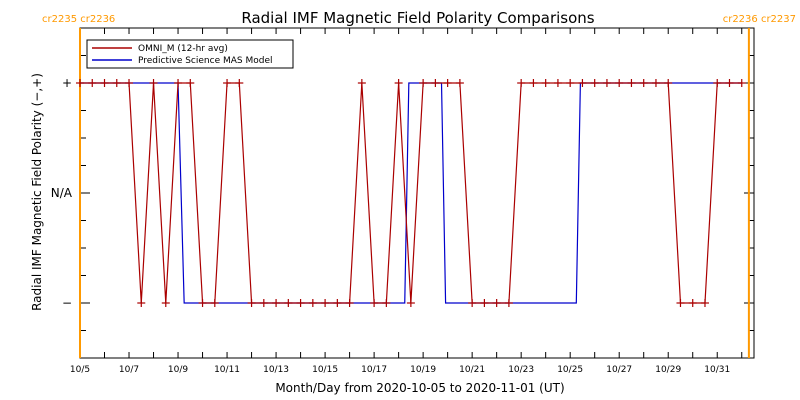 This screenshot has height=400, width=800. I want to click on x-tick-label: 10/29, so click(668, 370).